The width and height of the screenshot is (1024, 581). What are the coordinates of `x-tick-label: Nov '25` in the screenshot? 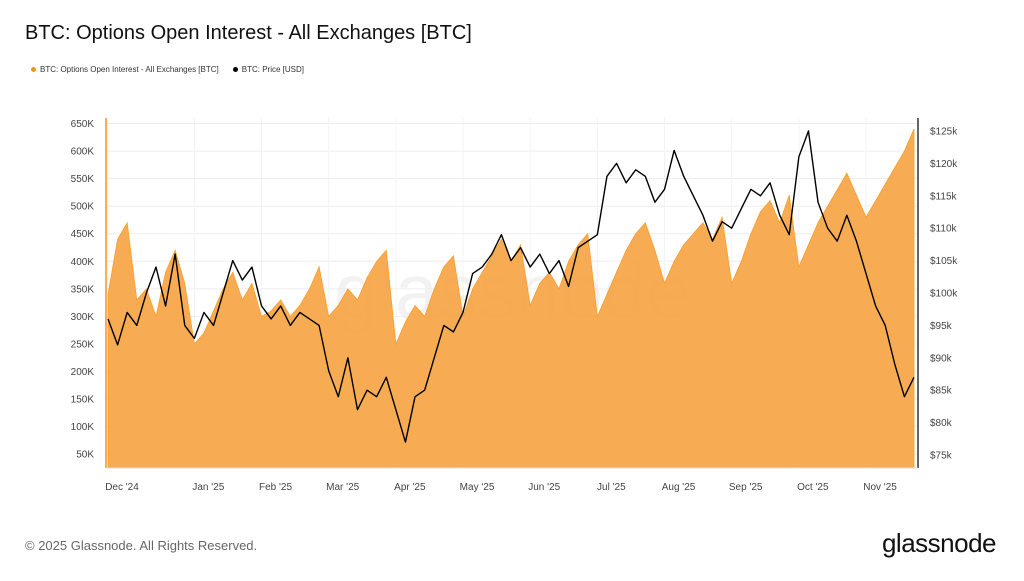 It's located at (880, 487).